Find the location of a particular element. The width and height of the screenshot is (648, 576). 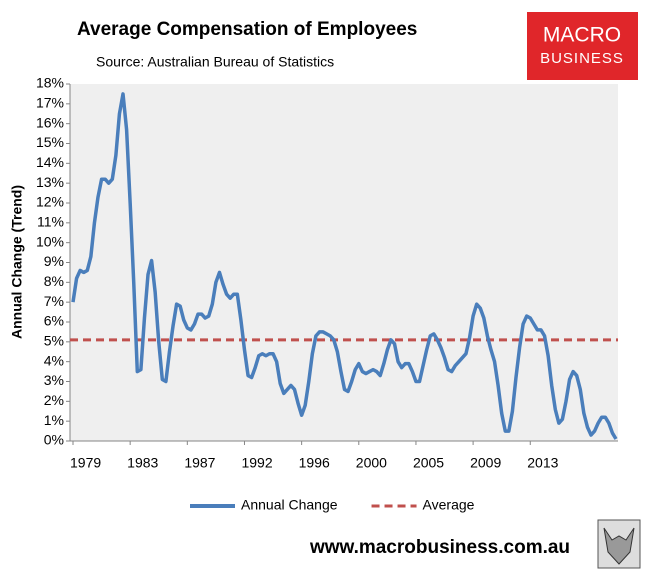

x-tick-label: 2013 is located at coordinates (542, 463).